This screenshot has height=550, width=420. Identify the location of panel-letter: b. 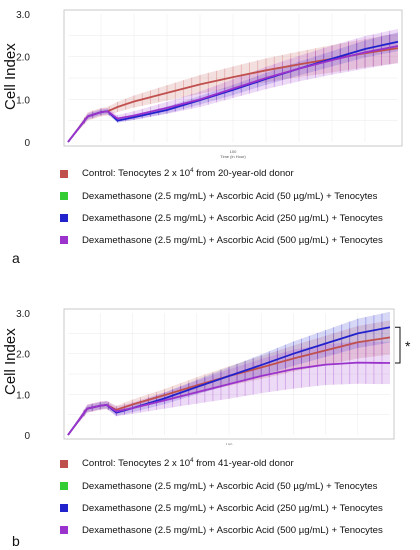
(16, 541).